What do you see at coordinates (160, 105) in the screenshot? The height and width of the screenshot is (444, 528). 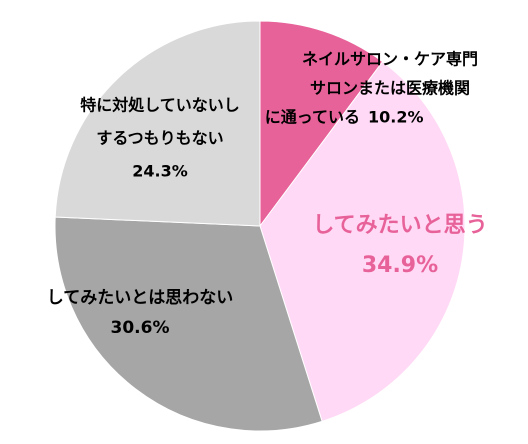 I see `slice-label: 特に対処していないし` at bounding box center [160, 105].